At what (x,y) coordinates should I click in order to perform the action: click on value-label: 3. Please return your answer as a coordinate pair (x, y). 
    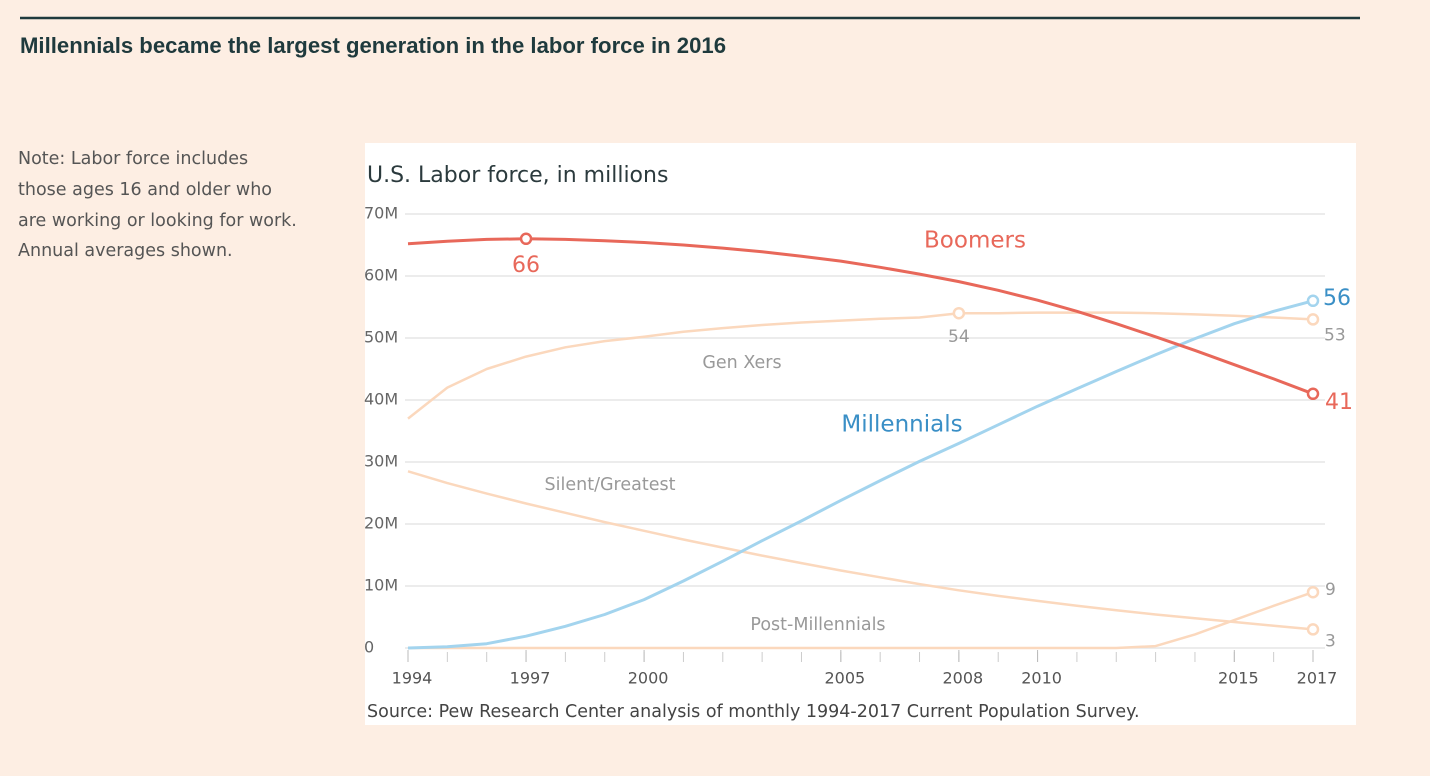
    Looking at the image, I should click on (1330, 641).